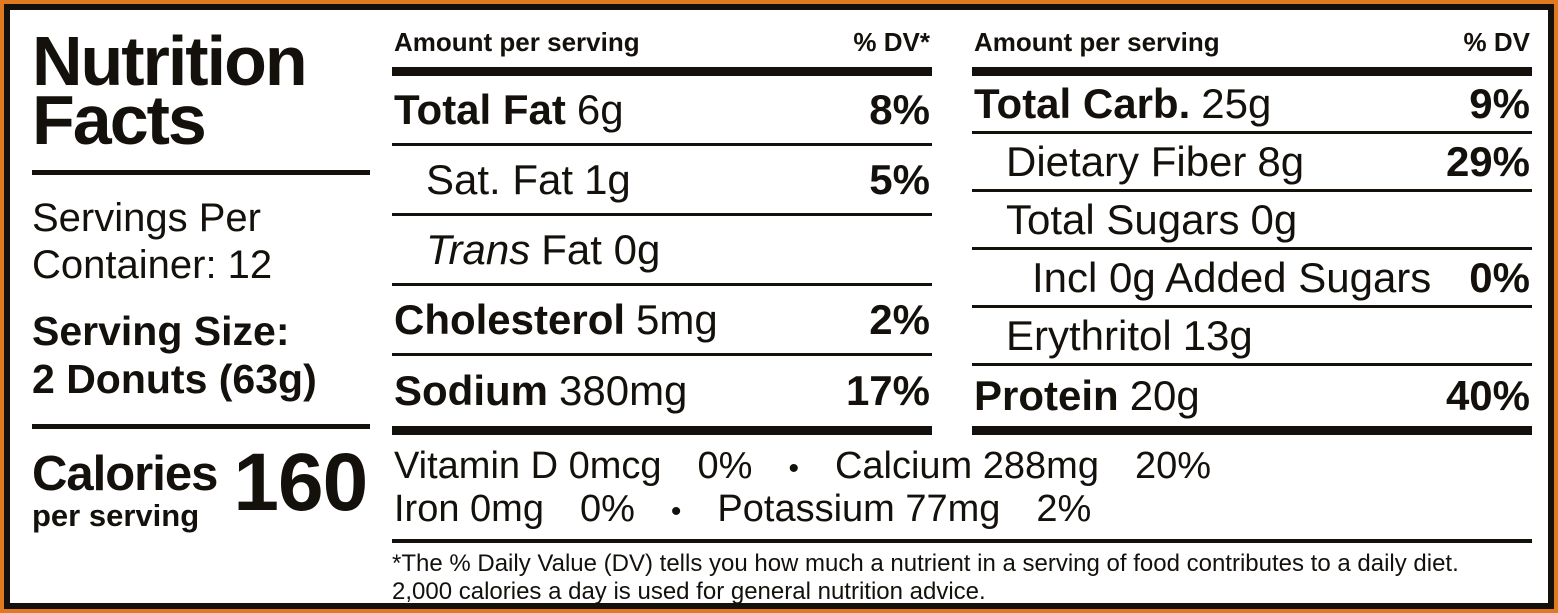 The height and width of the screenshot is (613, 1558). I want to click on nutrient-dv: 8%, so click(899, 109).